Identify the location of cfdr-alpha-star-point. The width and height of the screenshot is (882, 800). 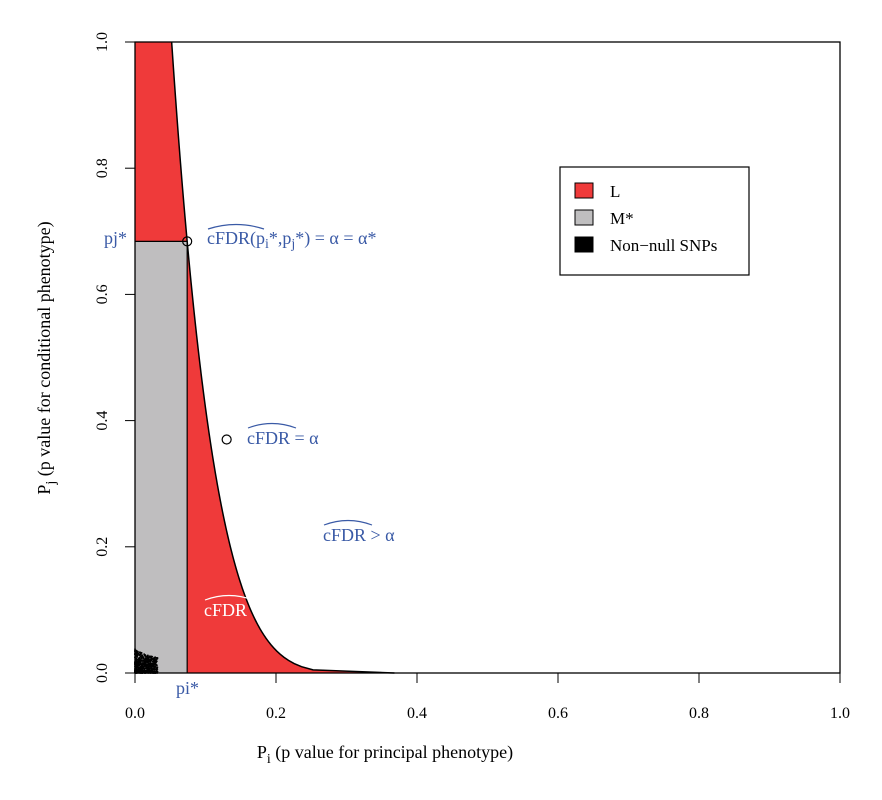
(187, 241).